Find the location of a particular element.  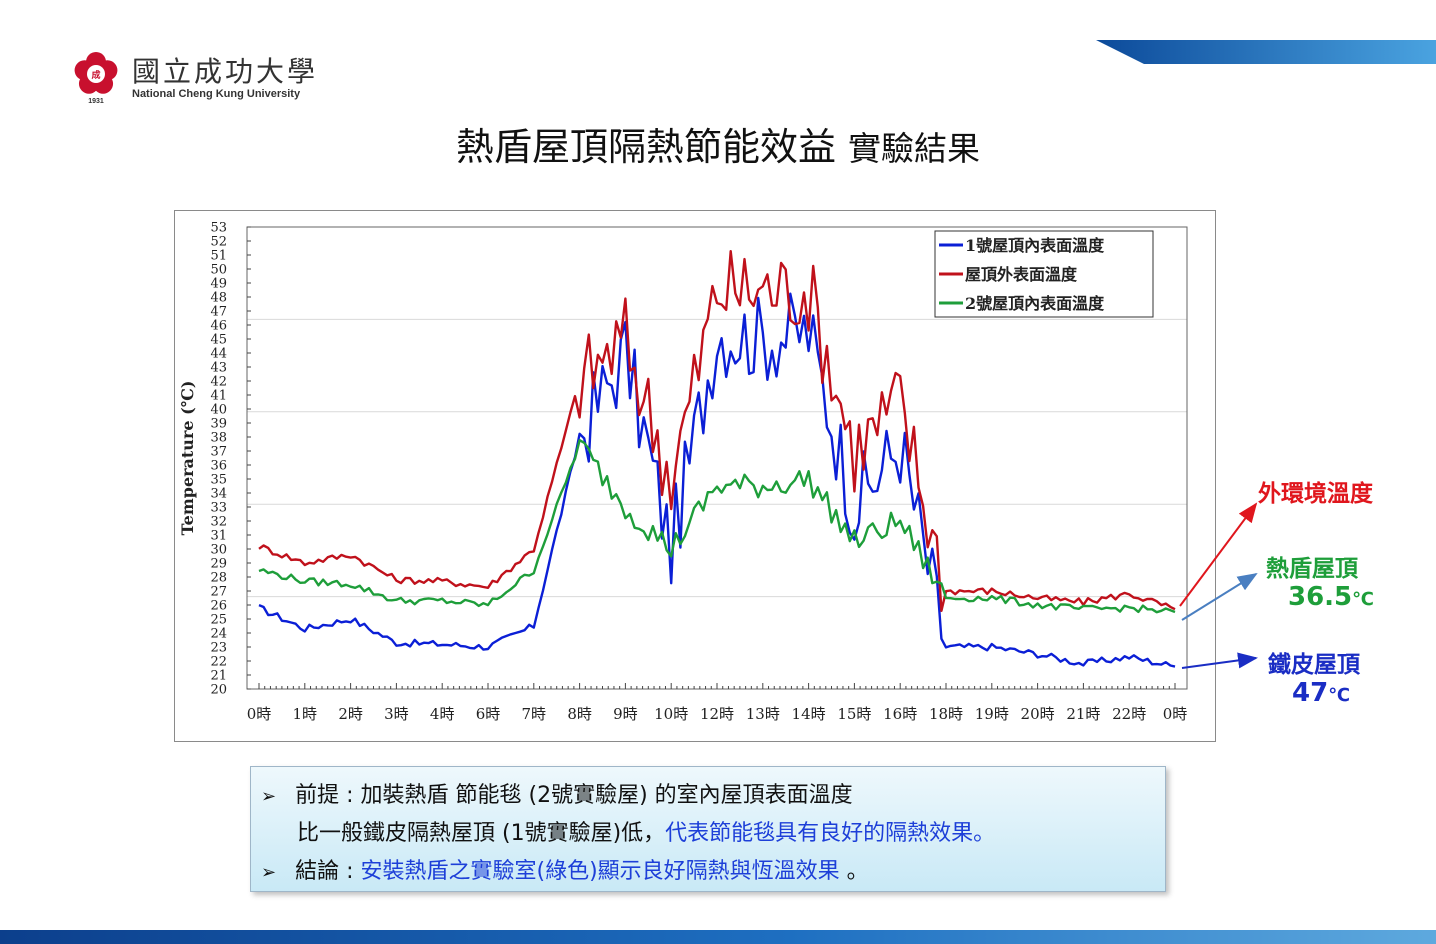

series-line is located at coordinates (717, 526).